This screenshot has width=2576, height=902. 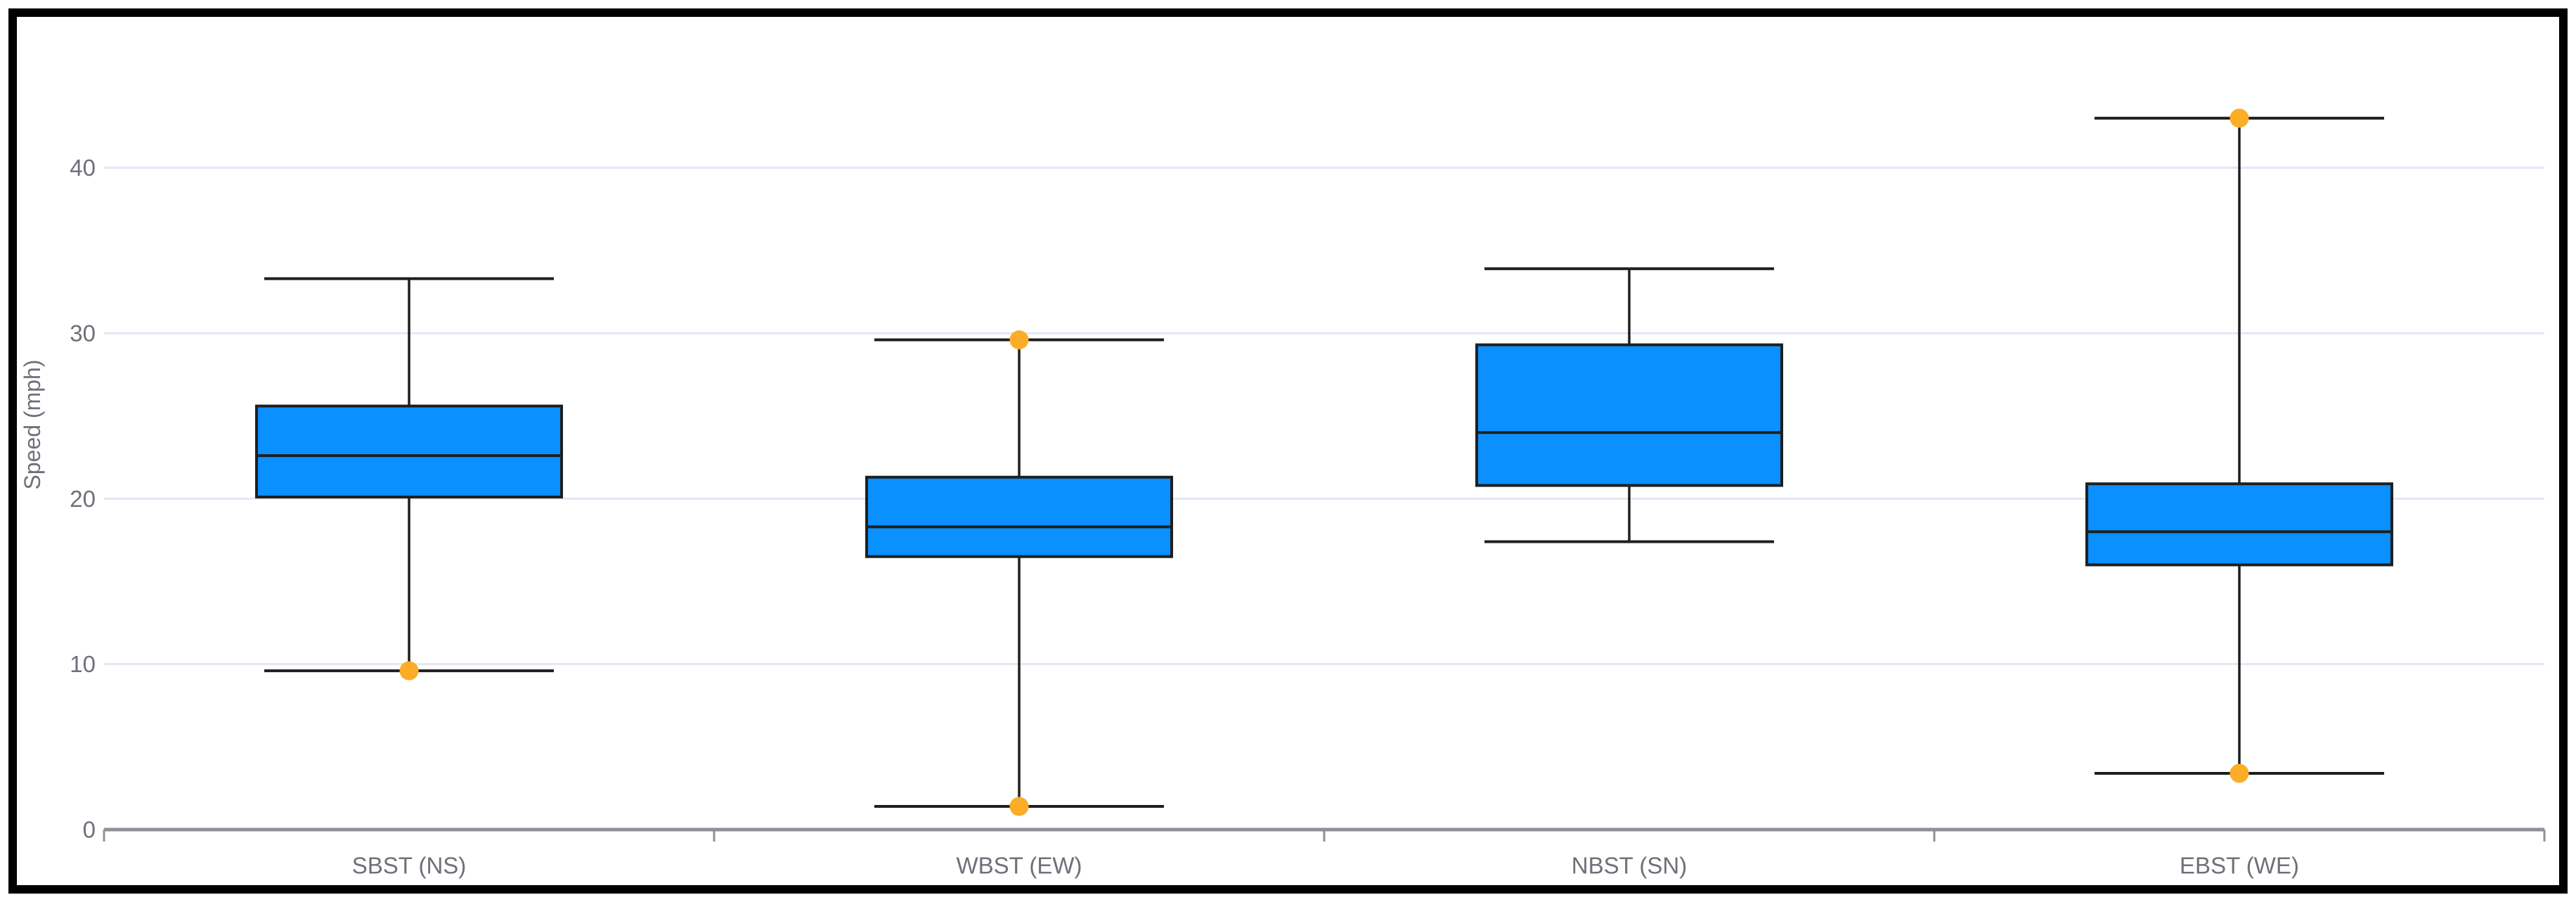 I want to click on box-wbst-ew, so click(x=1019, y=516).